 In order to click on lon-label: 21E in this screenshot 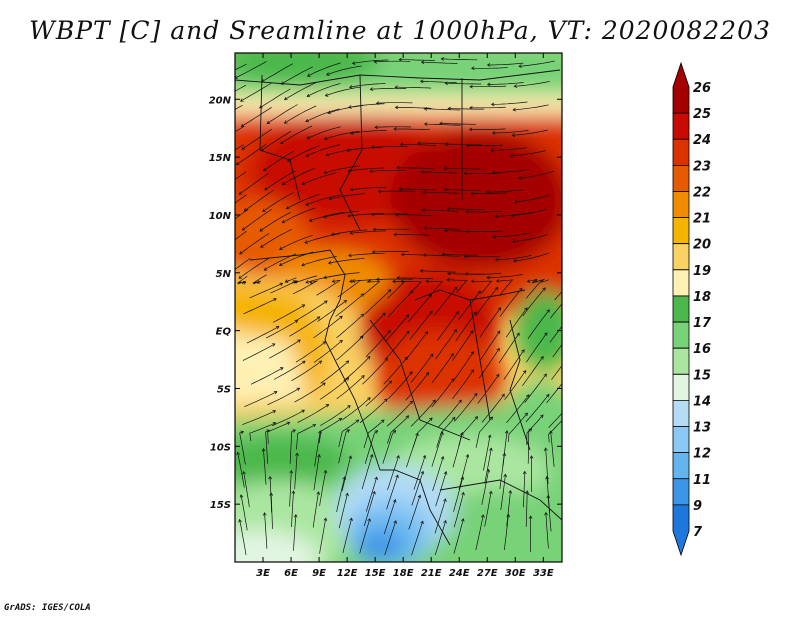, I will do `click(431, 573)`.